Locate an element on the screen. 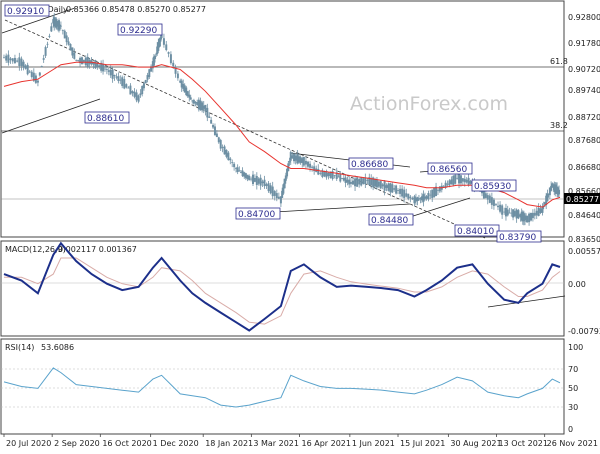  price-label-text: 0.86560 is located at coordinates (448, 170).